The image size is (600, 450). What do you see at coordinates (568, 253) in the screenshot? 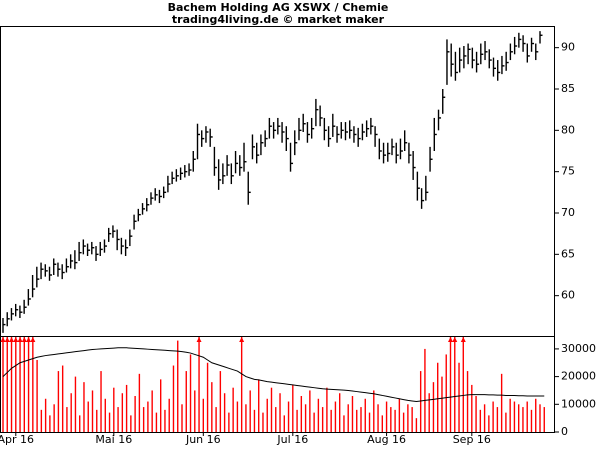
I see `y-tick-label: 65` at bounding box center [568, 253].